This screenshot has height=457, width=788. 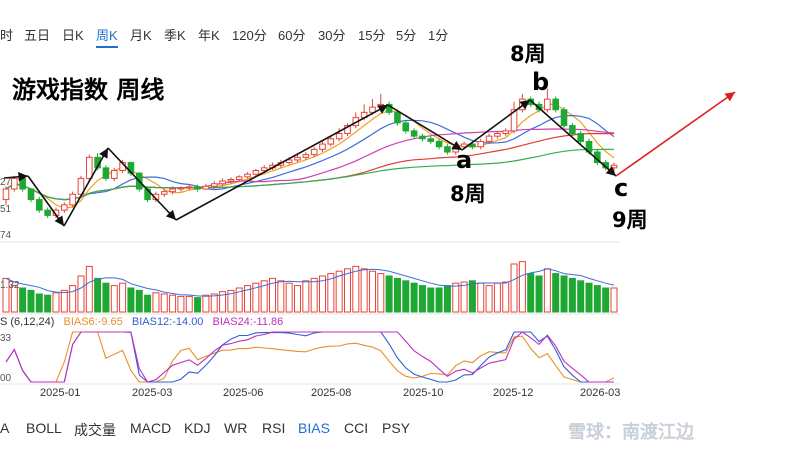 I want to click on tab-indicator-2: 成交量, so click(x=95, y=430).